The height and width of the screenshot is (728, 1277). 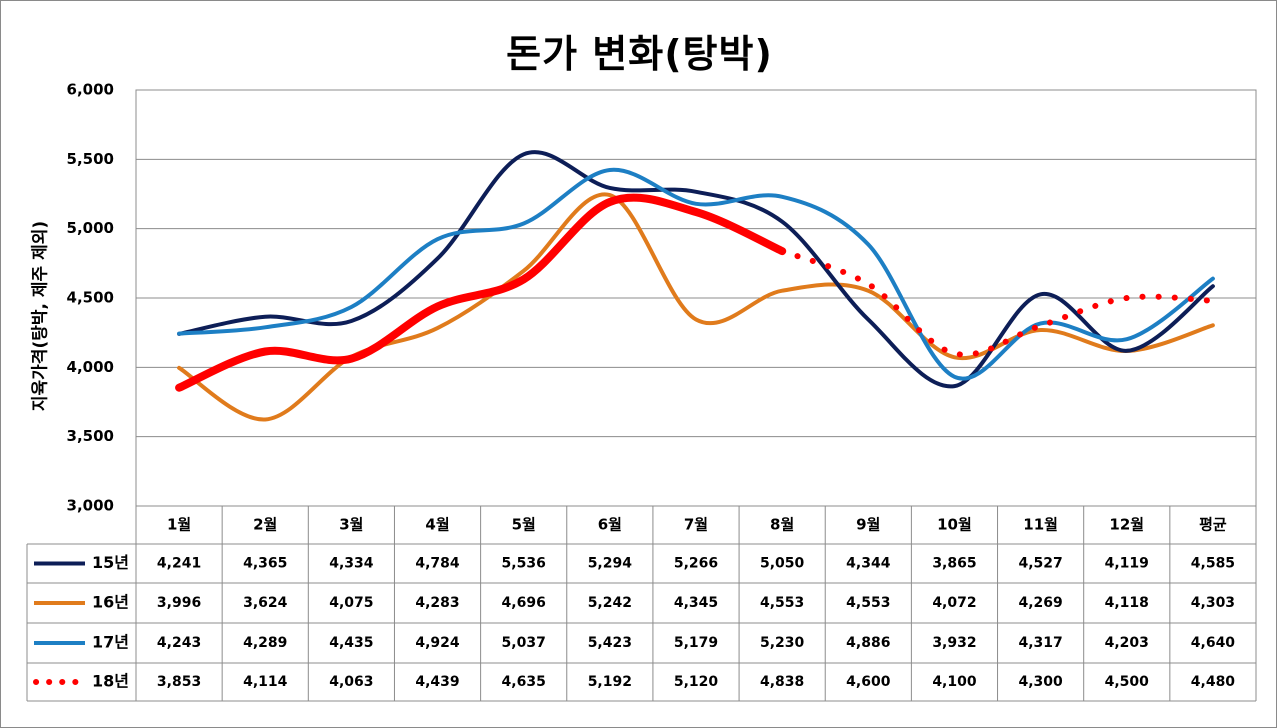 I want to click on table-cell-value: 4,063, so click(x=351, y=682).